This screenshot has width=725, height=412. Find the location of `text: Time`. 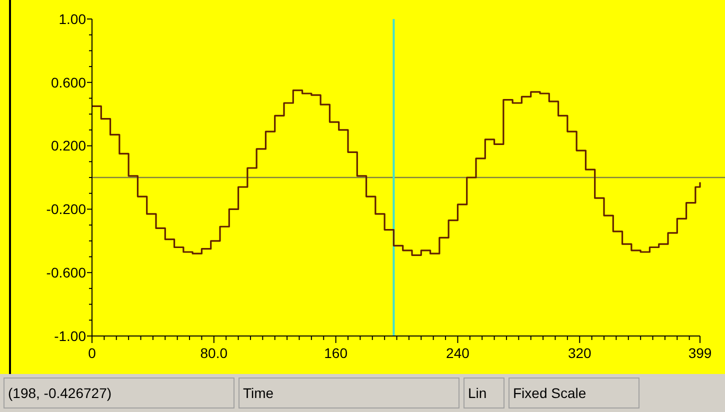

text: Time is located at coordinates (258, 393).